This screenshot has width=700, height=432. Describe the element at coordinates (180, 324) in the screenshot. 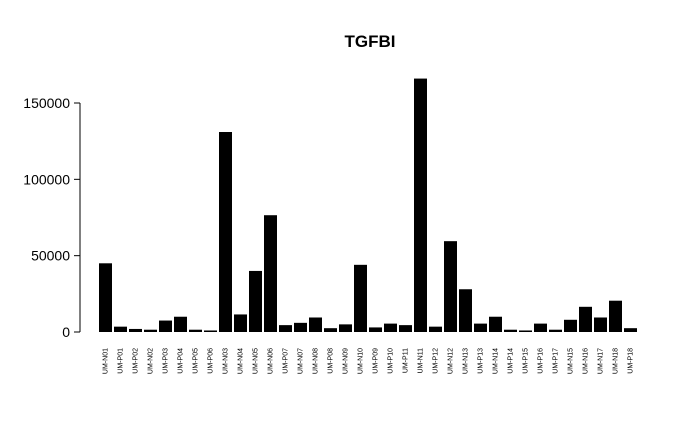

I see `bar-um-p04` at that location.